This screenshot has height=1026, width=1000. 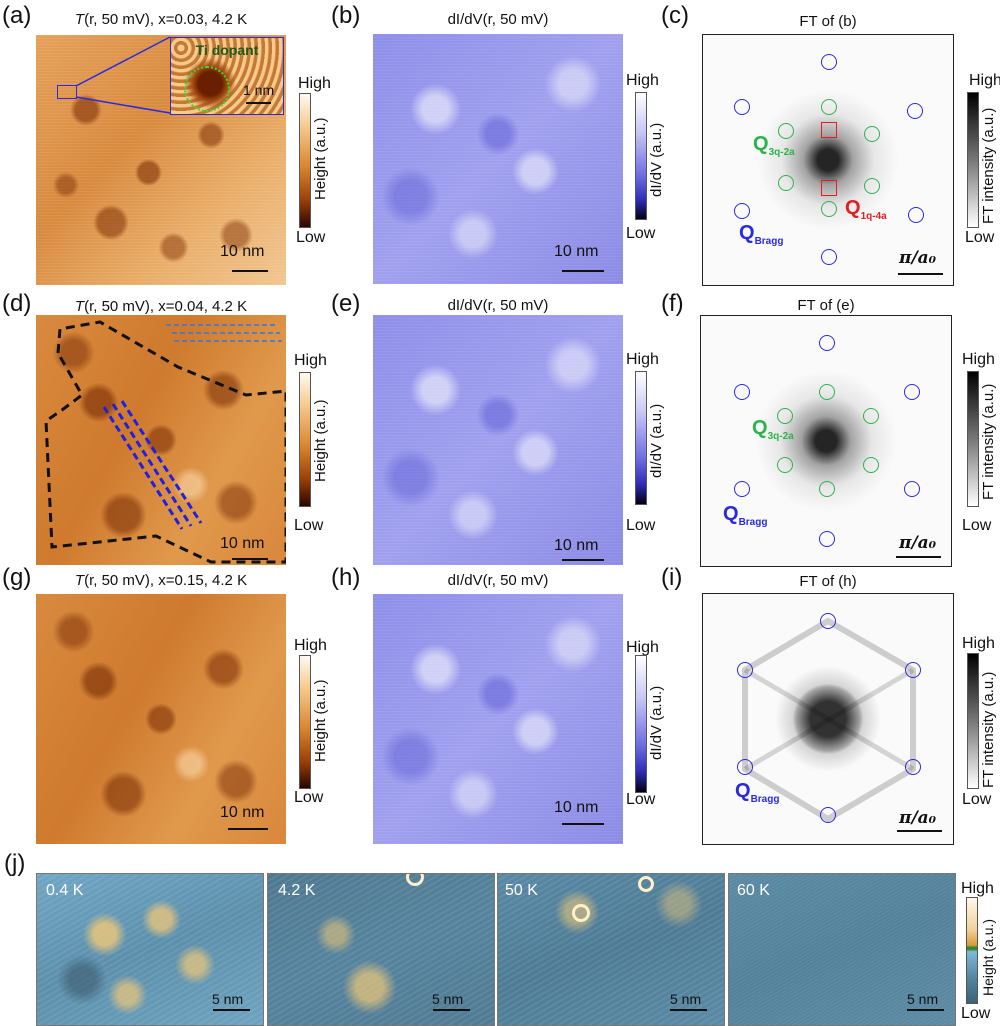 What do you see at coordinates (65, 890) in the screenshot?
I see `temperature-label: 0.4 K` at bounding box center [65, 890].